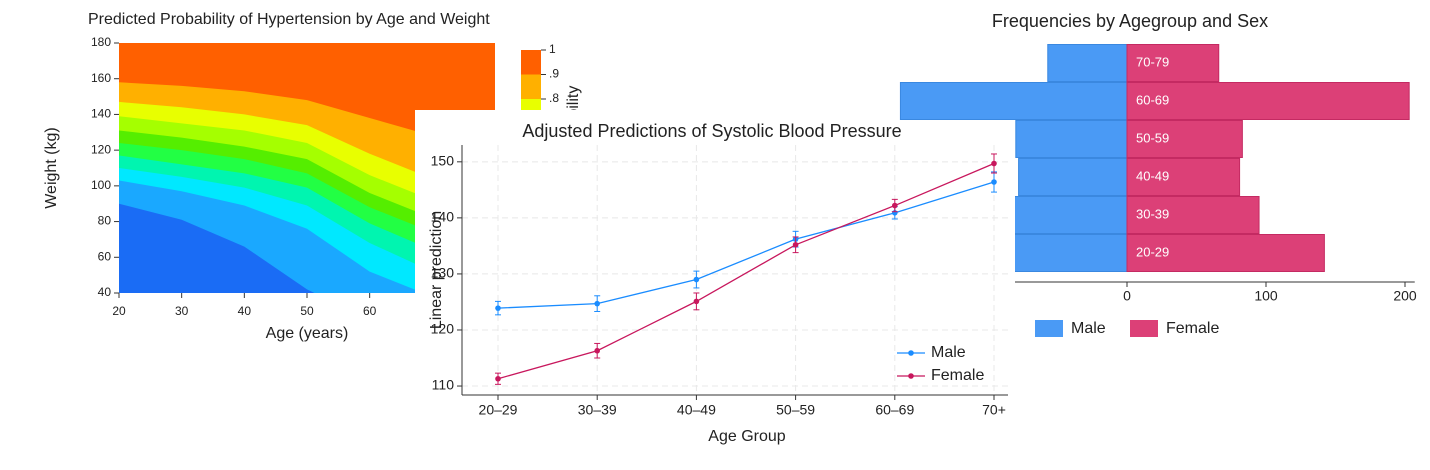 Image resolution: width=1430 pixels, height=470 pixels. Describe the element at coordinates (1152, 61) in the screenshot. I see `bar-category-label: 70-79` at that location.